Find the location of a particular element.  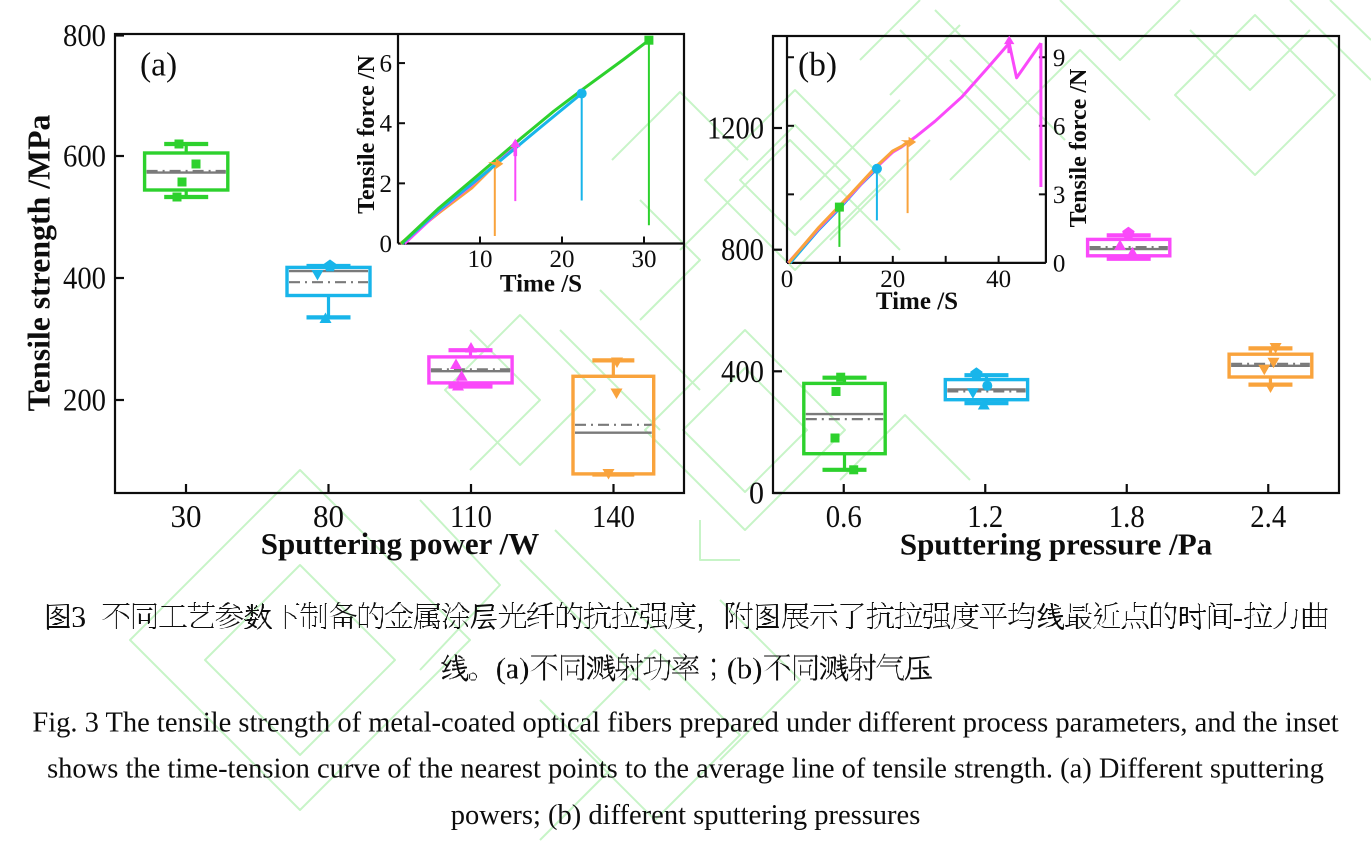

svg-text: Sputtering power /W is located at coordinates (400, 543).